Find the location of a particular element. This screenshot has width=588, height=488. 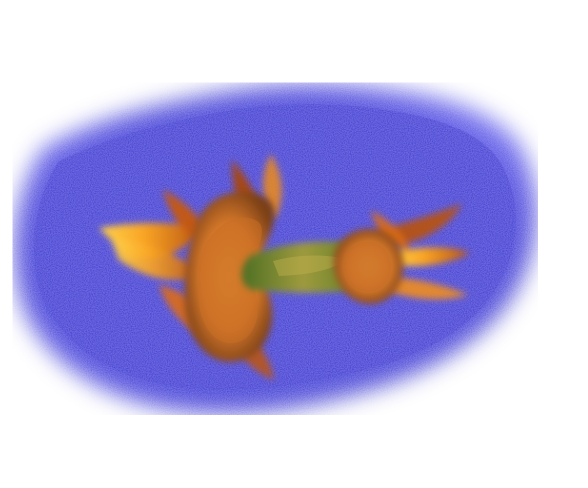

right-sunflower-head is located at coordinates (401, 254).